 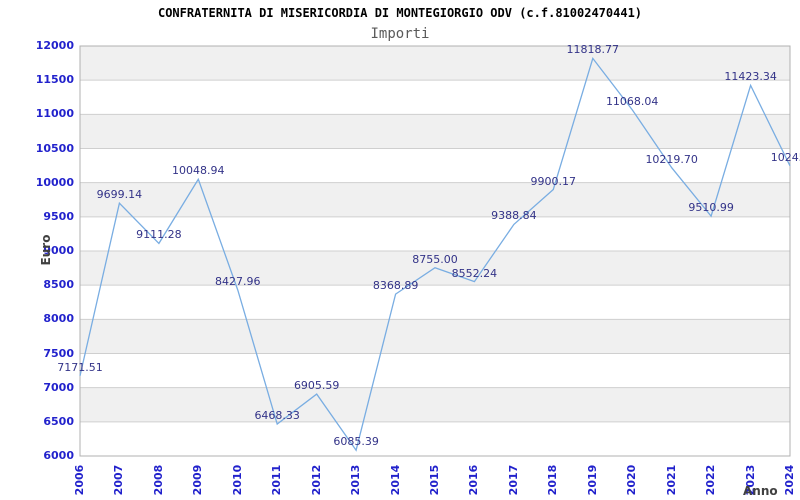 I want to click on x-tick-label: 2010, so click(x=237, y=480).